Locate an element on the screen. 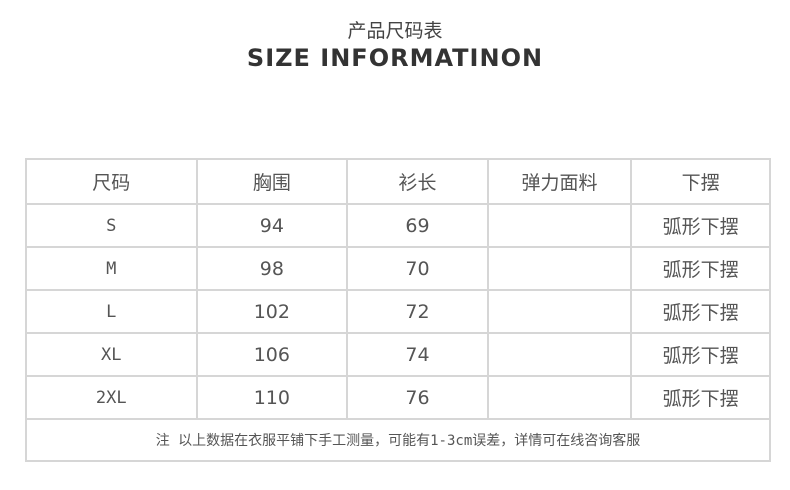  size-cell: XL is located at coordinates (111, 354).